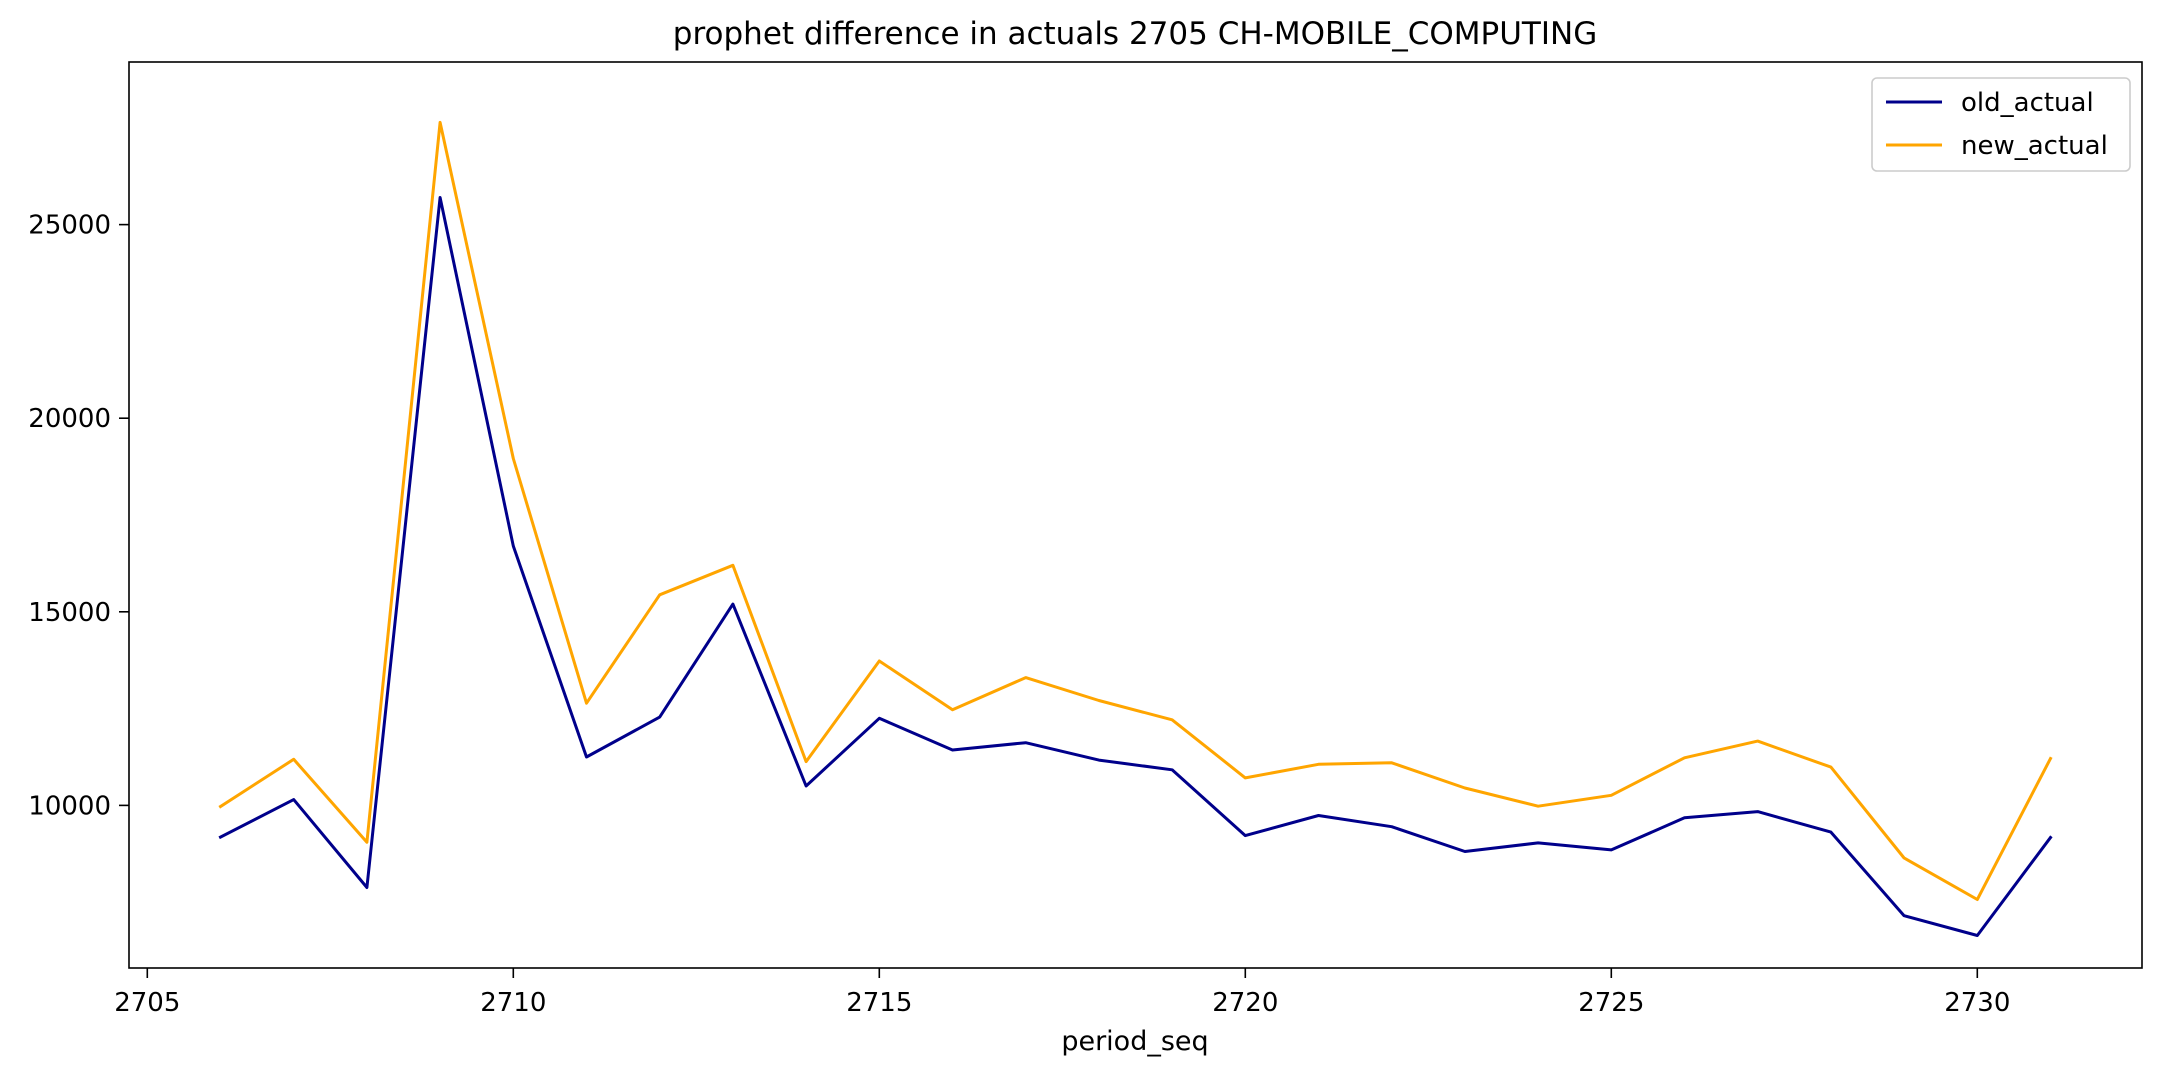 The width and height of the screenshot is (2162, 1081). What do you see at coordinates (69, 613) in the screenshot?
I see `y-tick-label: 15000` at bounding box center [69, 613].